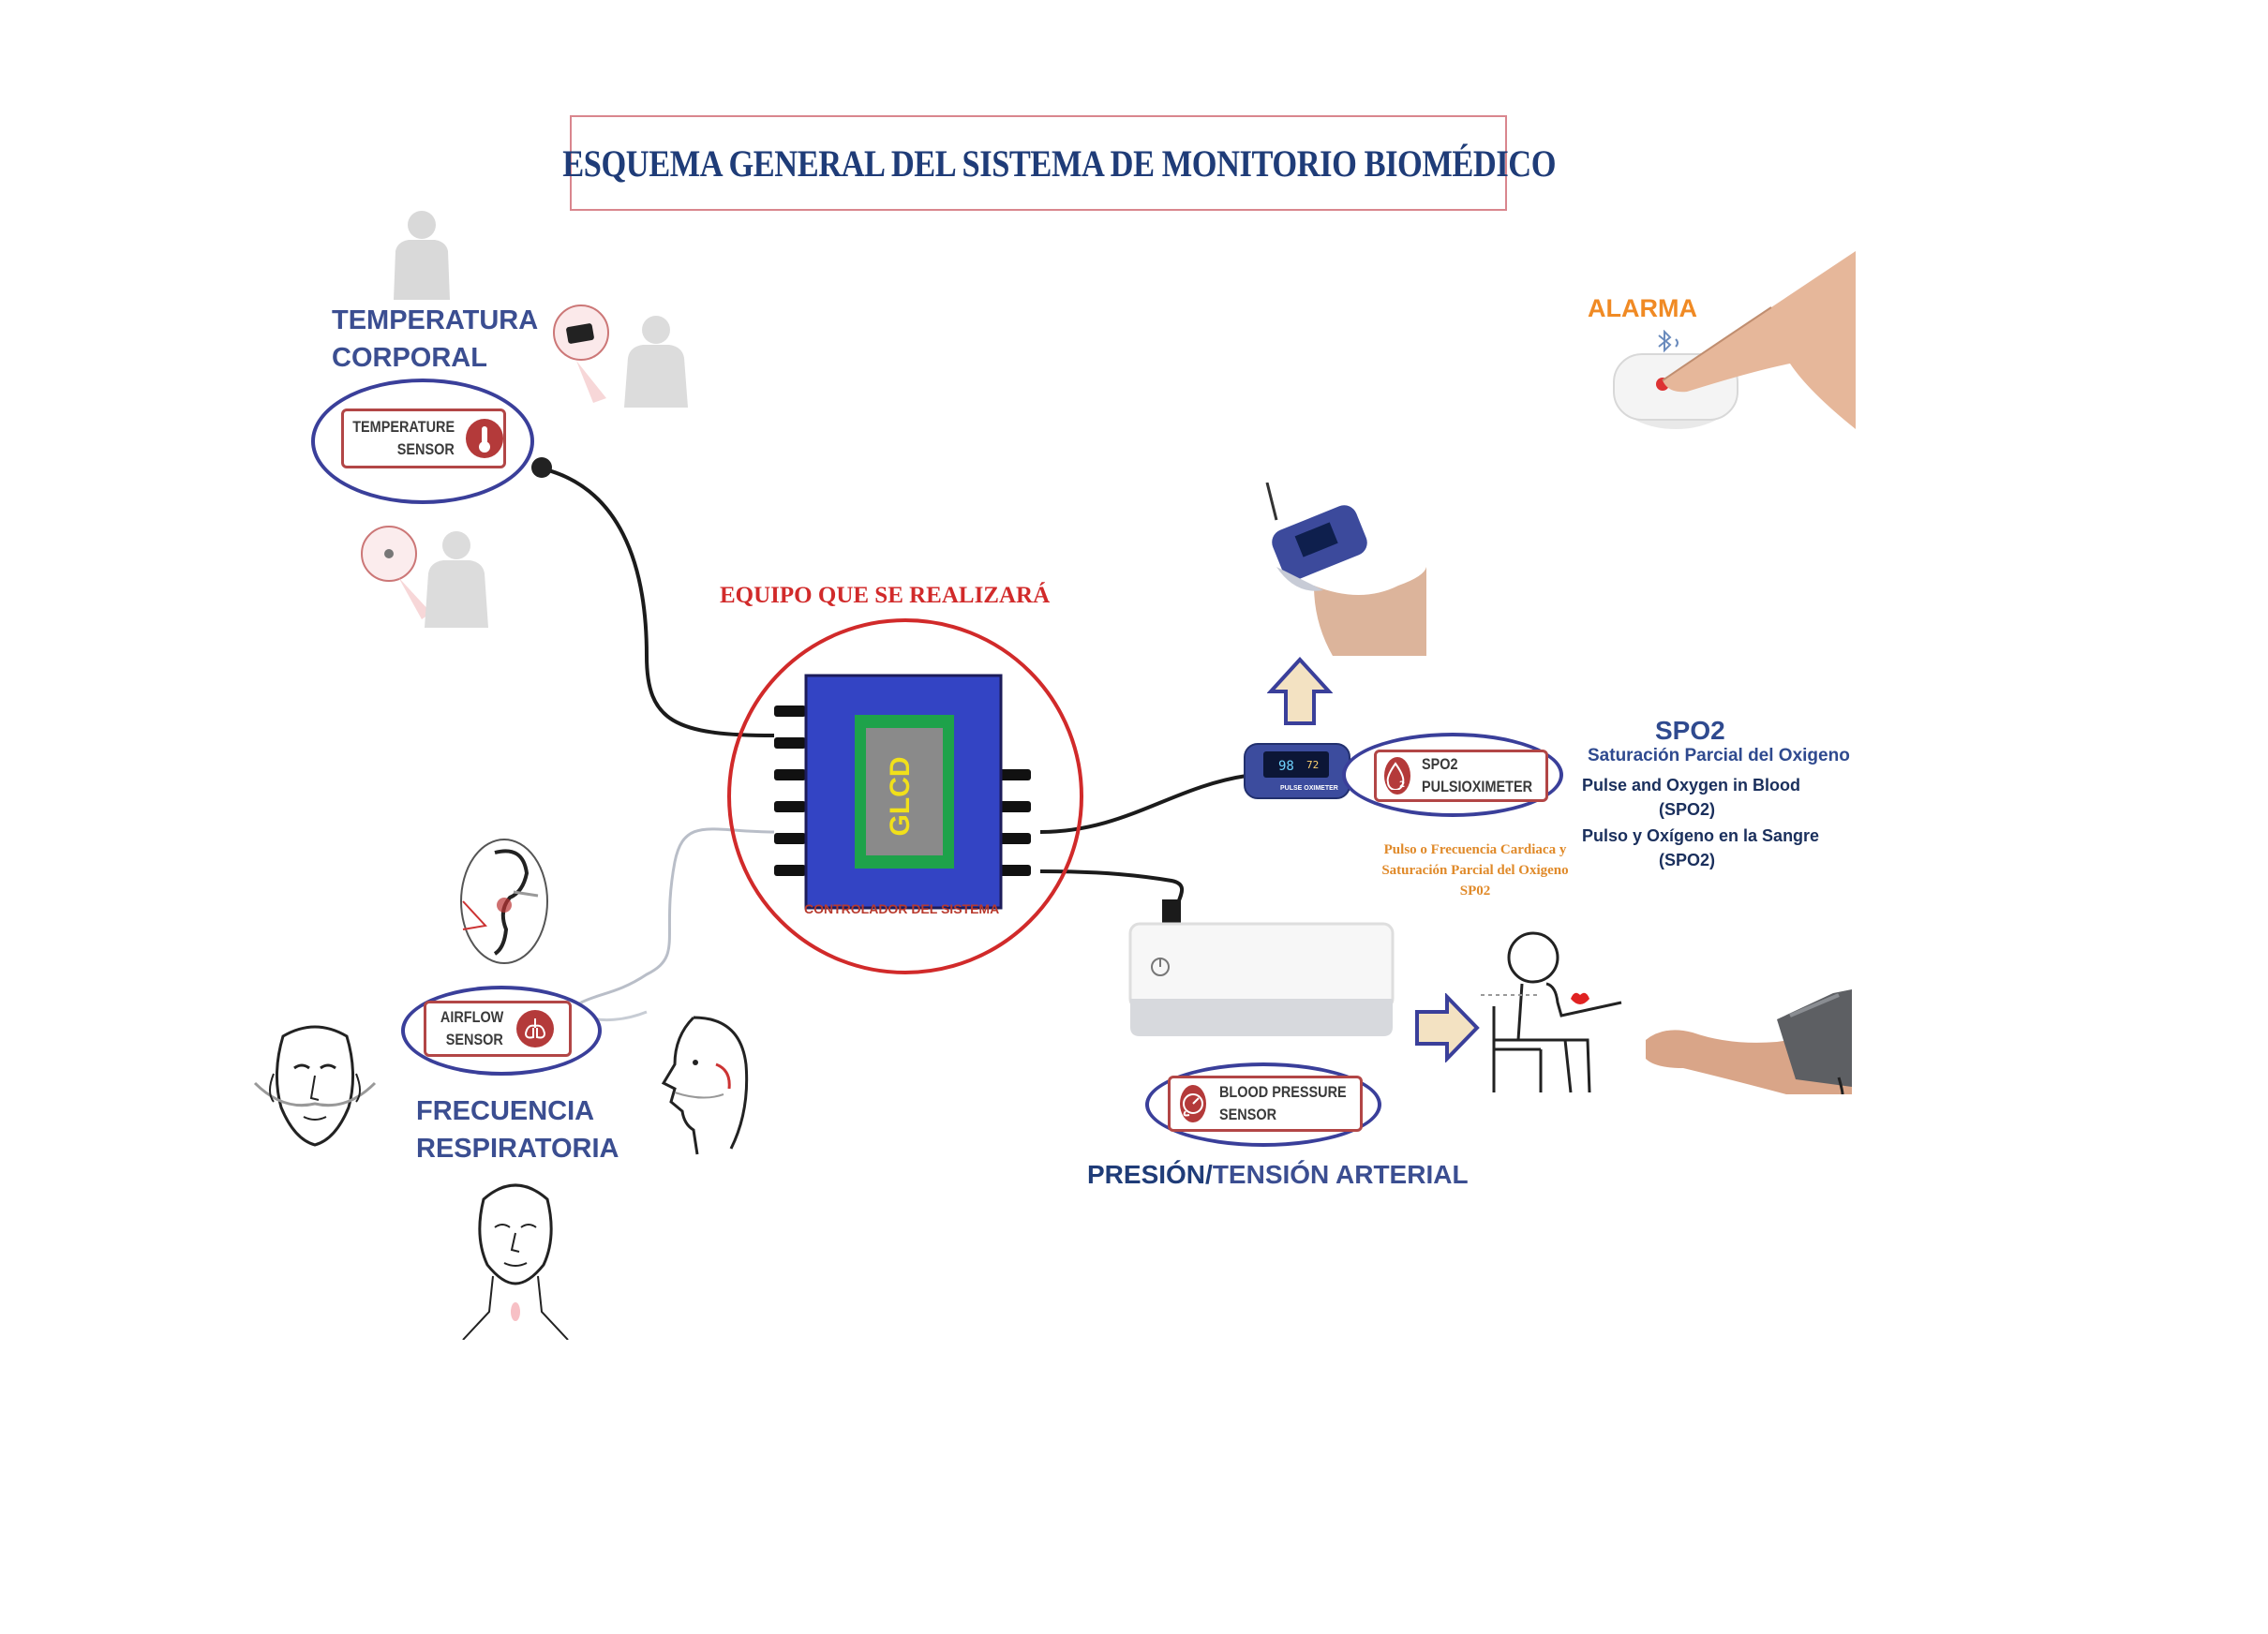 The width and height of the screenshot is (2268, 1634). Describe the element at coordinates (1297, 771) in the screenshot. I see `pulse-oximeter-device: 98 72` at that location.